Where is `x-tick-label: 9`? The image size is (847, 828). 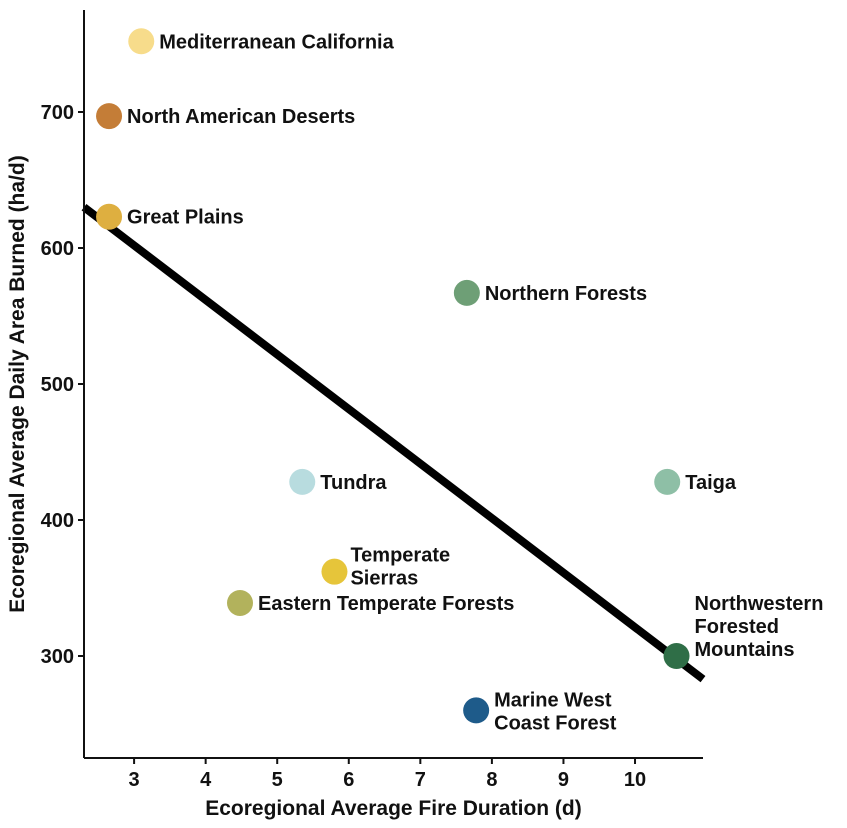 x-tick-label: 9 is located at coordinates (563, 780).